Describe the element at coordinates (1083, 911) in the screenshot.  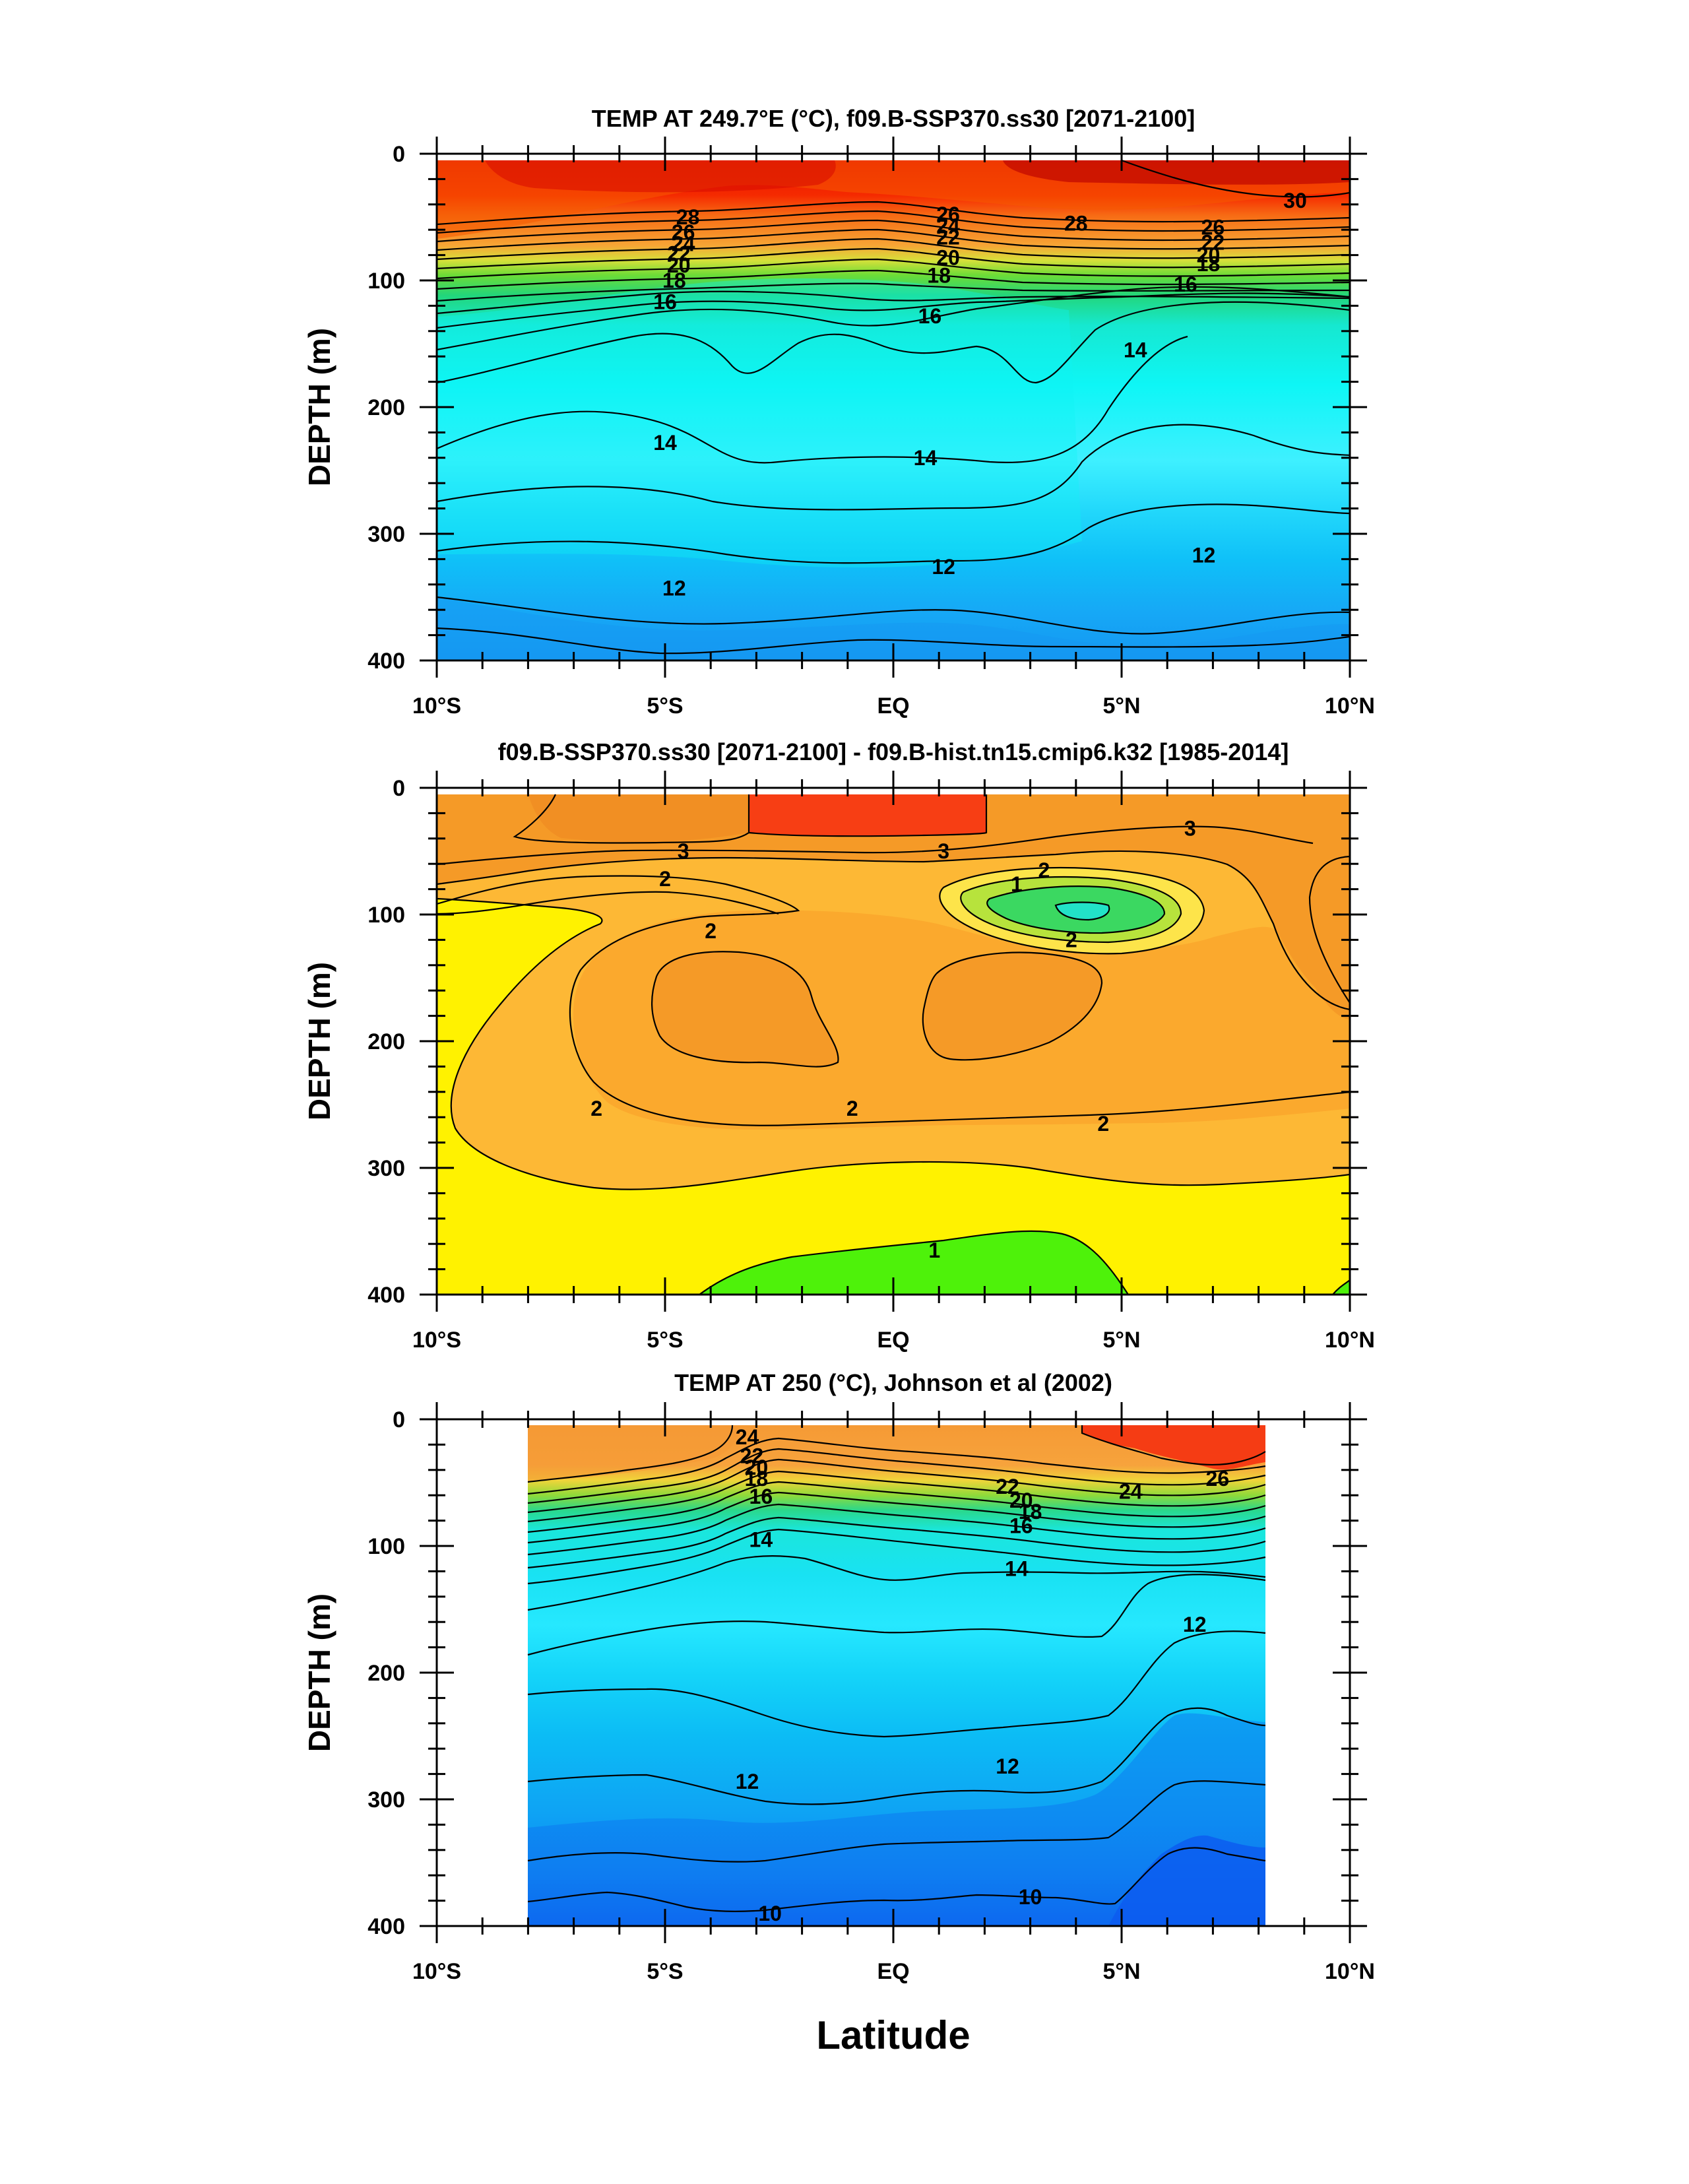
I see `panel2-cyan-core` at that location.